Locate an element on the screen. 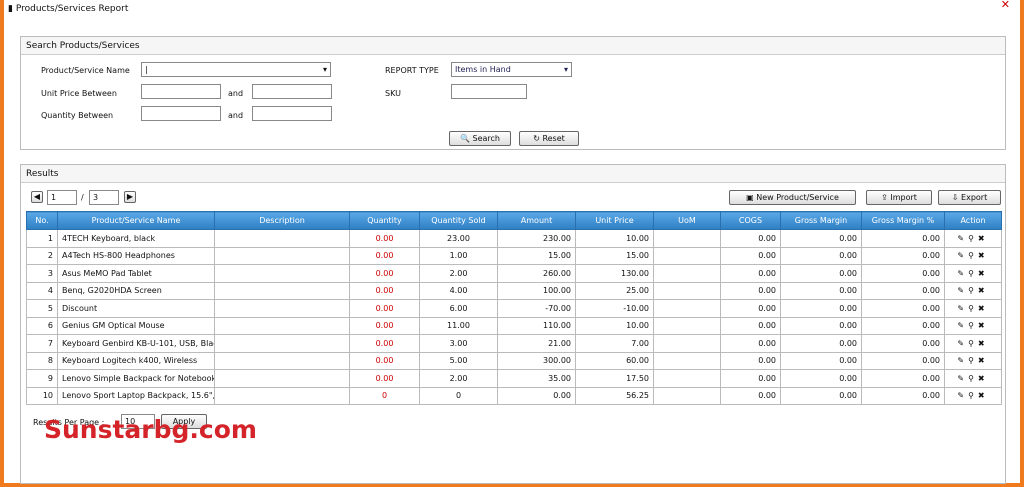 Image resolution: width=1024 pixels, height=487 pixels. cell: 1.00 is located at coordinates (458, 255).